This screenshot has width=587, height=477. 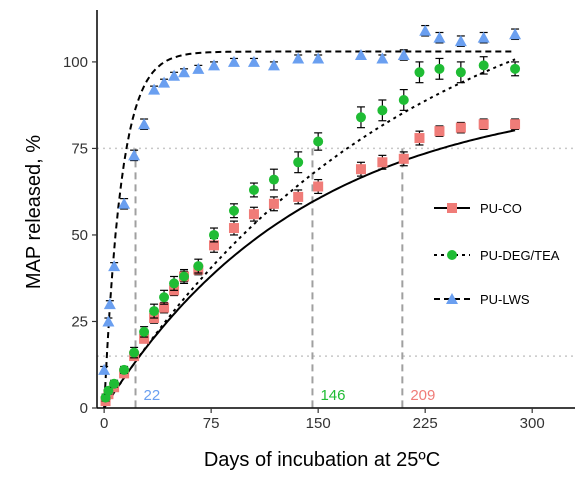 I want to click on y-tick-label: 75, so click(x=79, y=148).